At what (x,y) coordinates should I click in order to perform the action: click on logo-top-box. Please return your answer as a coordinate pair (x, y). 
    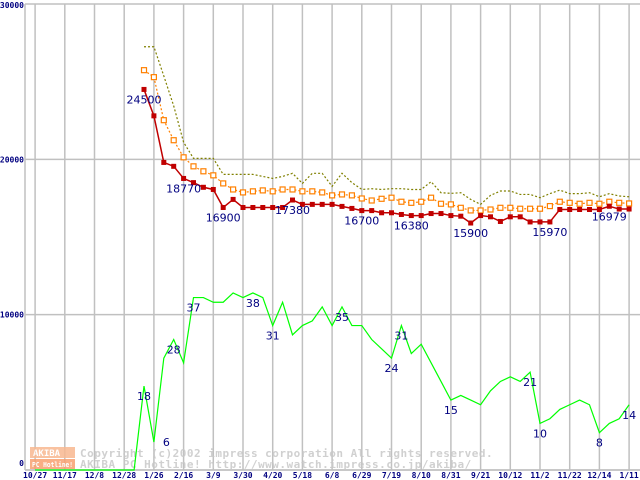
    Looking at the image, I should click on (52, 452).